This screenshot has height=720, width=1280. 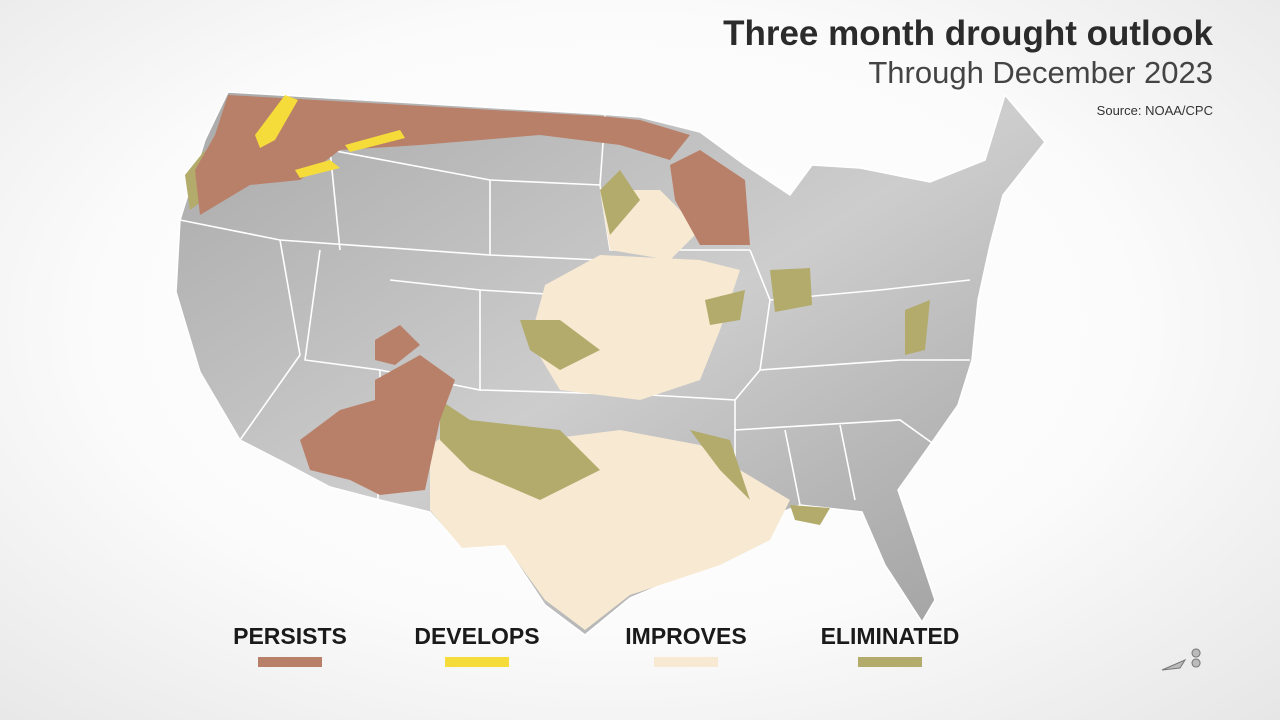 I want to click on legend-label: IMPROVES, so click(x=685, y=636).